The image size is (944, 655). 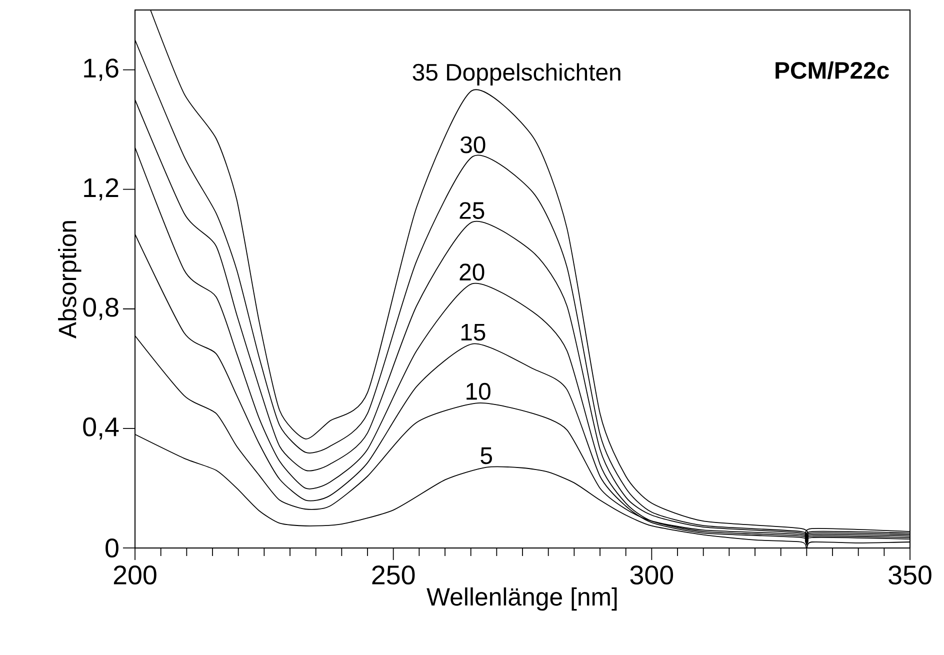 I want to click on series-label: 10, so click(x=478, y=391).